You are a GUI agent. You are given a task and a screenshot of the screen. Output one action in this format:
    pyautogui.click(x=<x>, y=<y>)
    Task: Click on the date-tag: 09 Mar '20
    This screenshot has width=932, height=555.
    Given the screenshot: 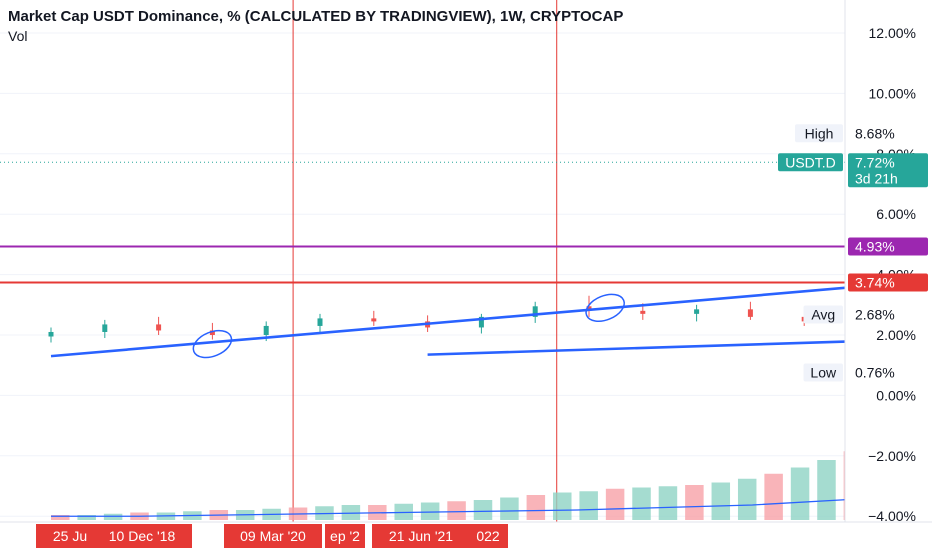 What is the action you would take?
    pyautogui.click(x=273, y=536)
    